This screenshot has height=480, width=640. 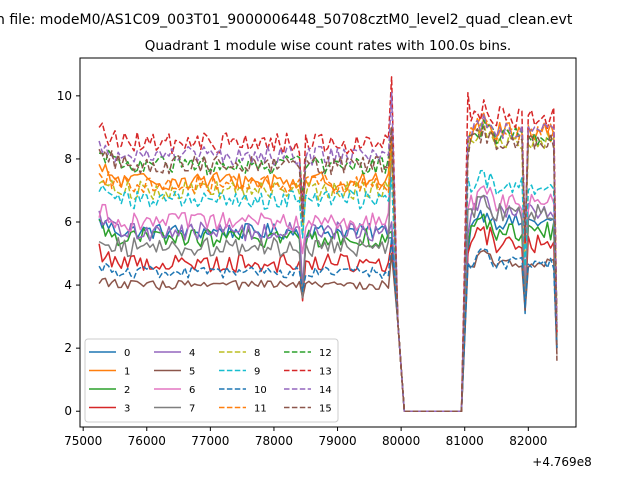 I want to click on y-tick-label: 8, so click(x=68, y=159).